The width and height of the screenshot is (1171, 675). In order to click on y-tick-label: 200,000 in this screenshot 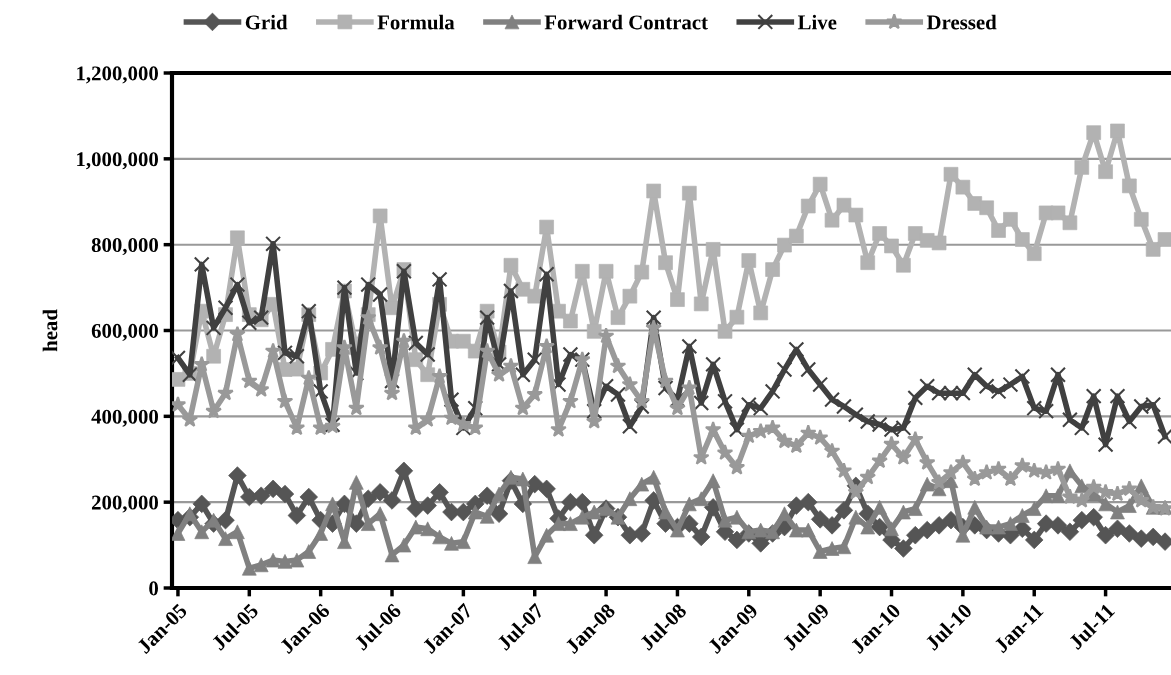, I will do `click(125, 504)`.